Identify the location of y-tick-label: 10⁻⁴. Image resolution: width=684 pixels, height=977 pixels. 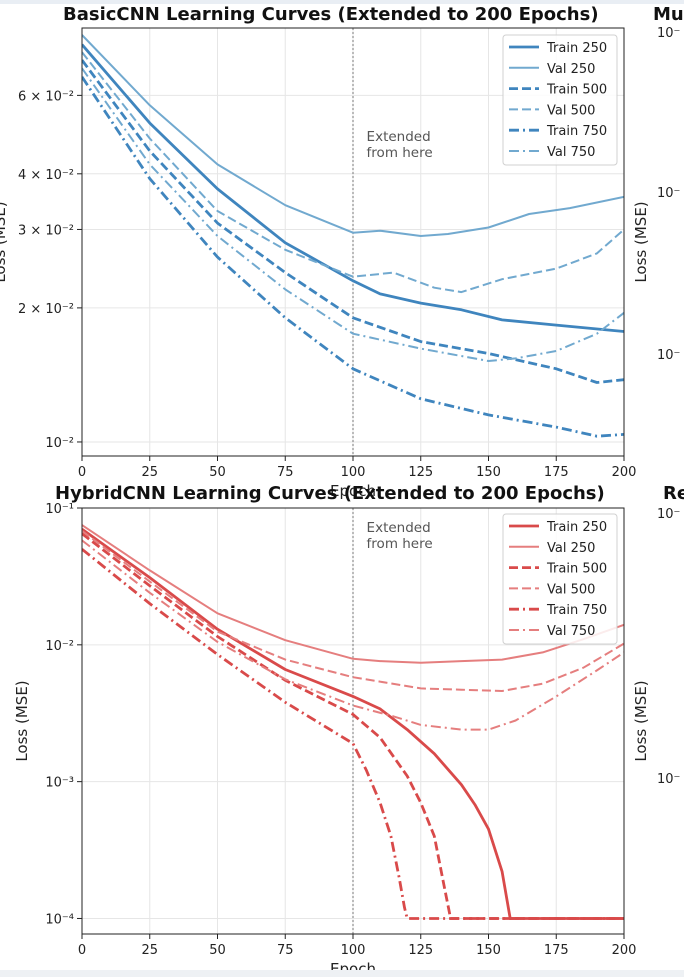
(59, 919).